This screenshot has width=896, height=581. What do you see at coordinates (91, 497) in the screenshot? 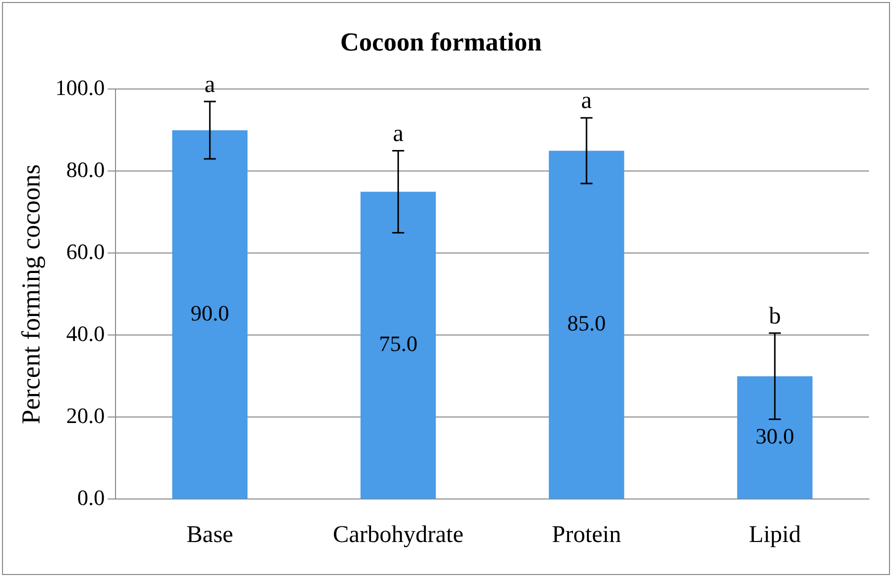
I see `y-tick-label: 0.0` at bounding box center [91, 497].